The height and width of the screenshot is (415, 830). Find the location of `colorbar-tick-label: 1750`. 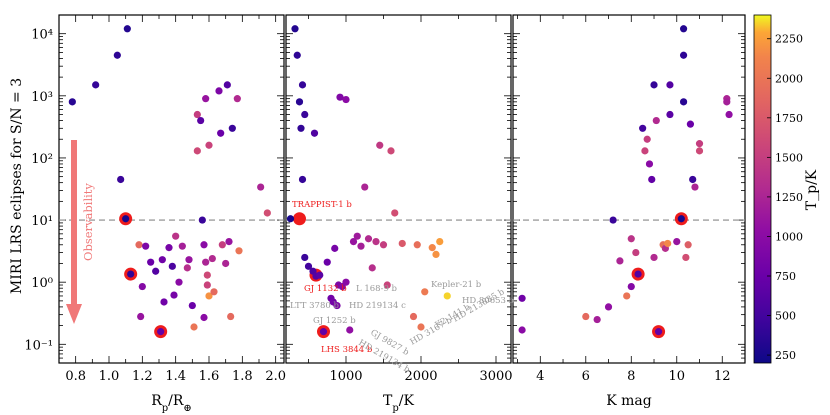

colorbar-tick-label: 1750 is located at coordinates (789, 118).